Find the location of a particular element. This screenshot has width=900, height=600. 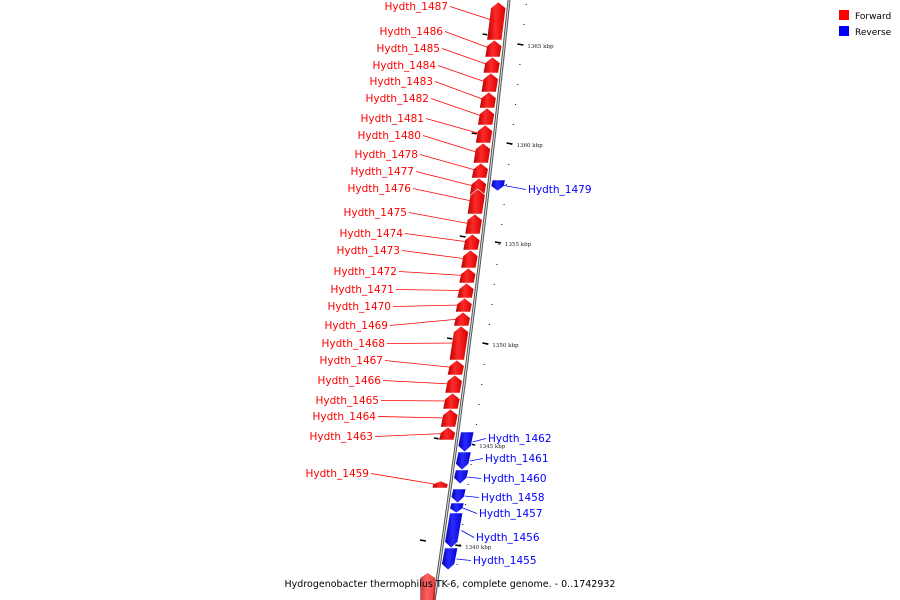

legend-reverse-swatch is located at coordinates (844, 31).